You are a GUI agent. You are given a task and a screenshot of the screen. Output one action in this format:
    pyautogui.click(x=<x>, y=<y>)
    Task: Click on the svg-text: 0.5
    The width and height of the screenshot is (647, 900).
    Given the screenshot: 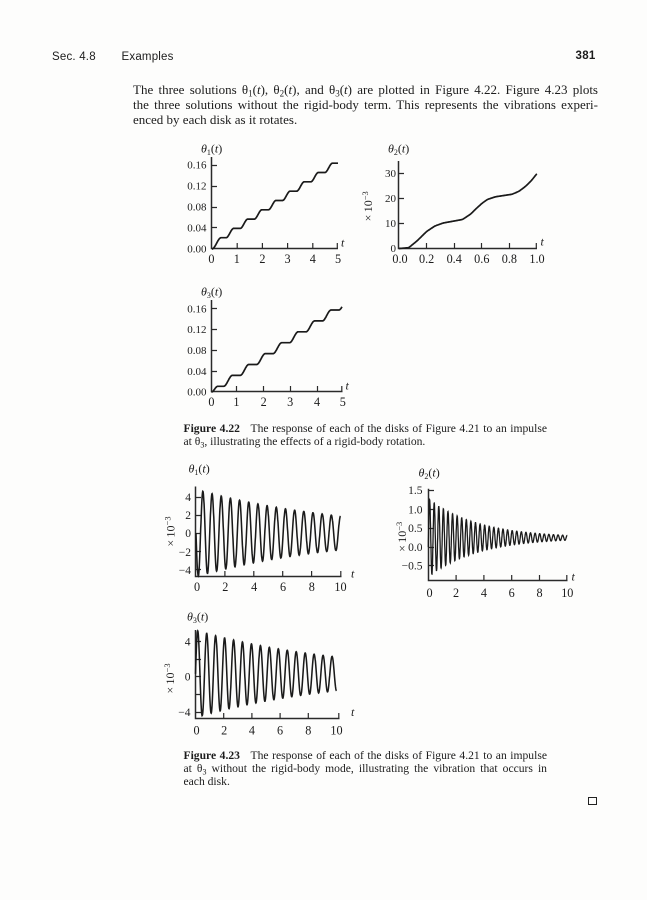 What is the action you would take?
    pyautogui.click(x=415, y=529)
    